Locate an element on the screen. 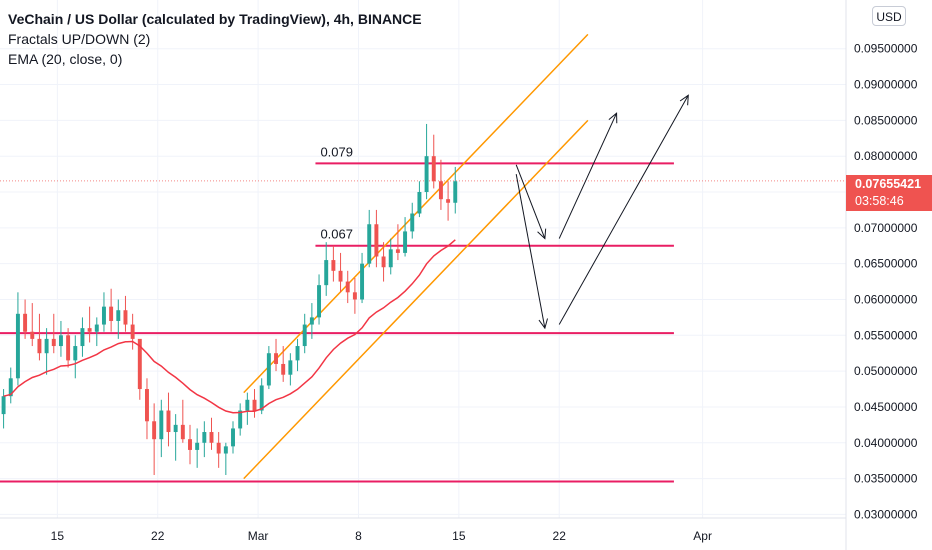  price-tick-label: 0.07000000 is located at coordinates (886, 228).